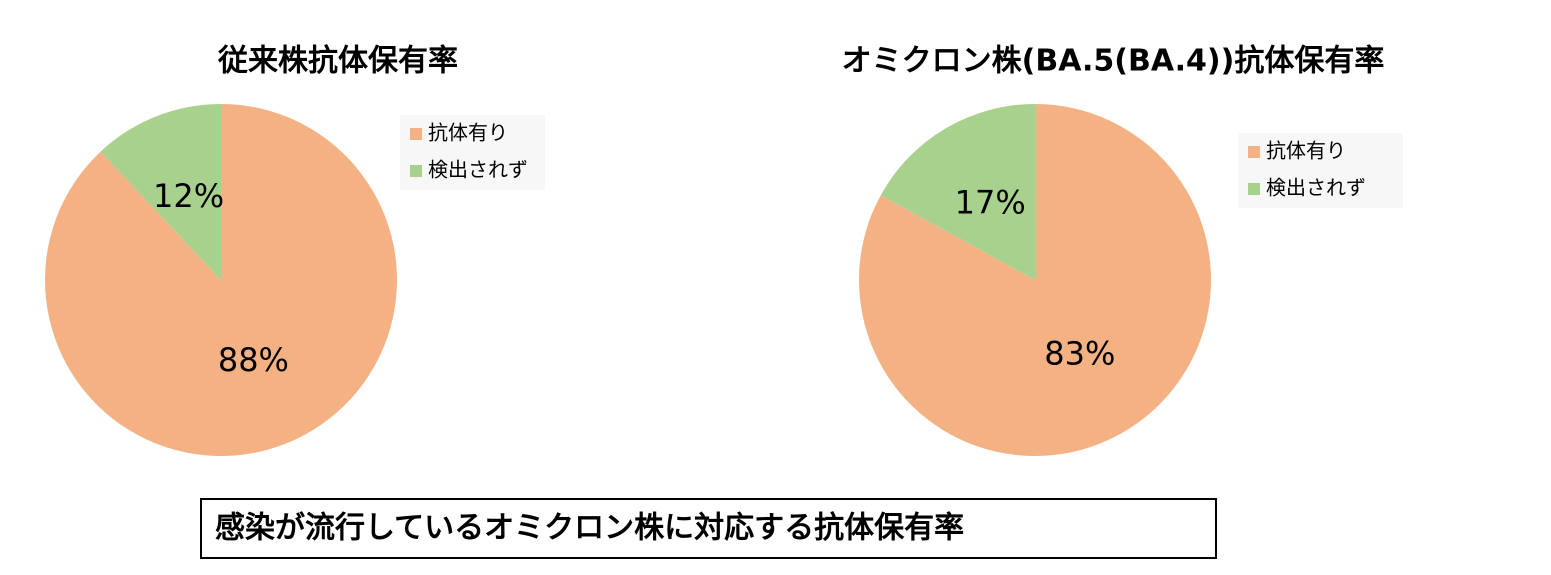  What do you see at coordinates (337, 61) in the screenshot?
I see `chart-title: 従来株抗体保有率` at bounding box center [337, 61].